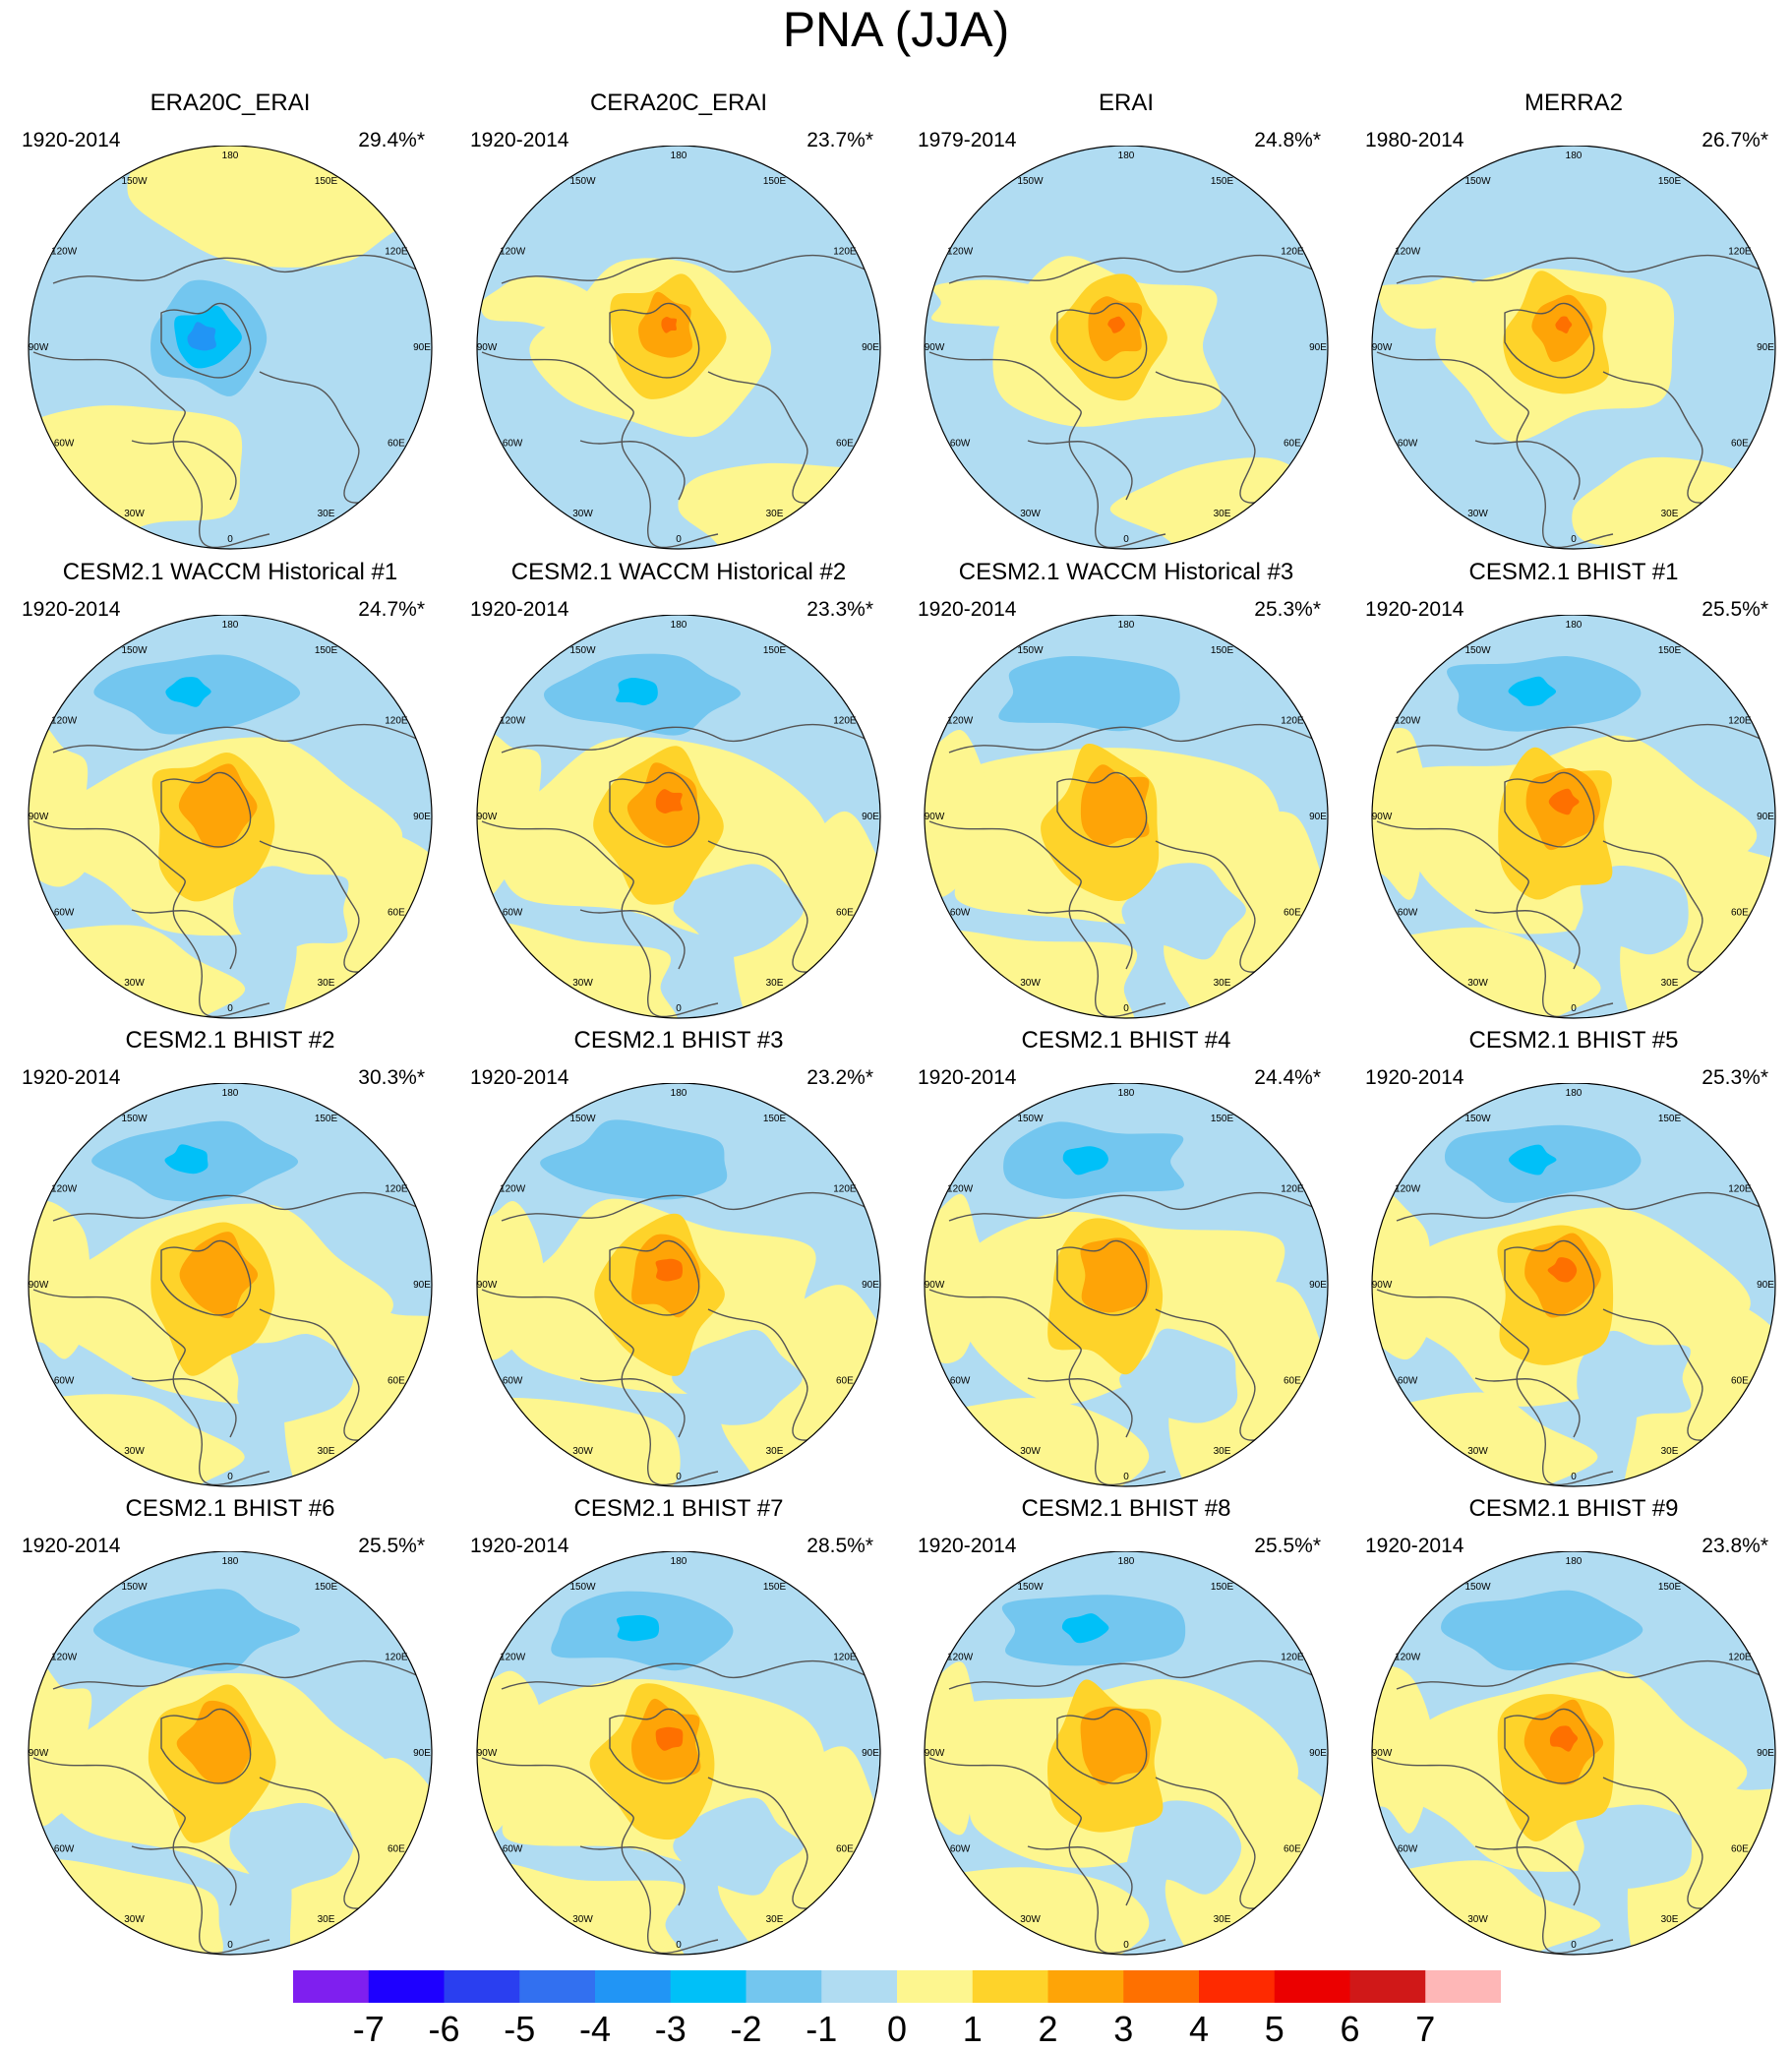  I want to click on panel-title: CESM2.1 BHIST #3, so click(678, 1040).